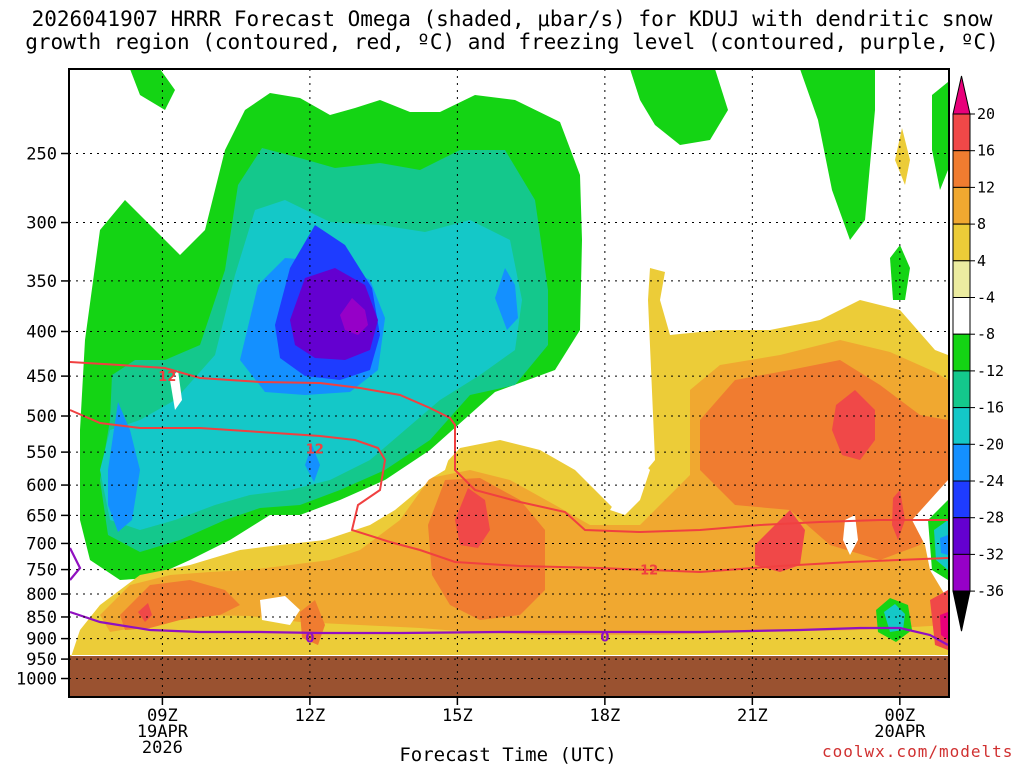  Describe the element at coordinates (944, 545) in the screenshot. I see `omega-region-edge-blue` at that location.